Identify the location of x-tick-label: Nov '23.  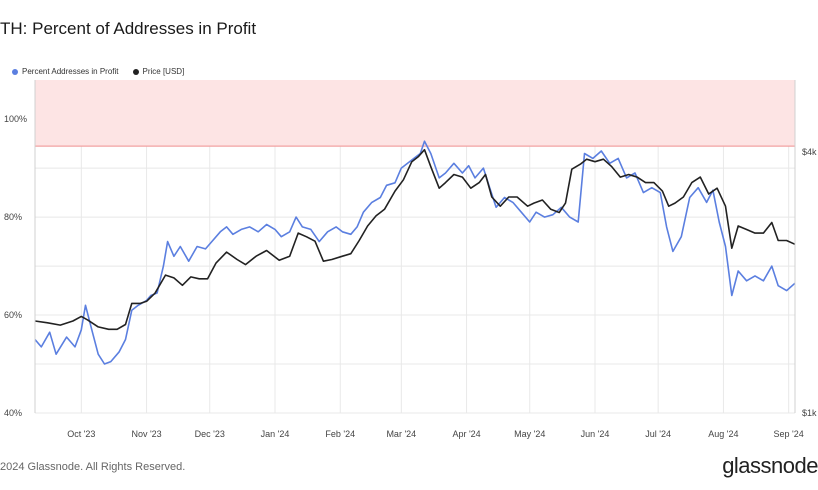
(146, 434).